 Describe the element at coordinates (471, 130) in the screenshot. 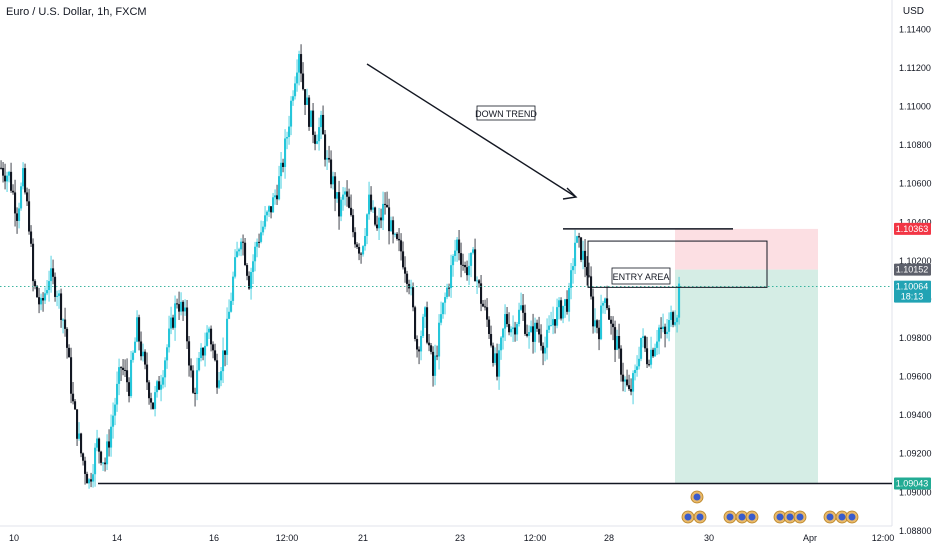

I see `down-trend-arrow` at that location.